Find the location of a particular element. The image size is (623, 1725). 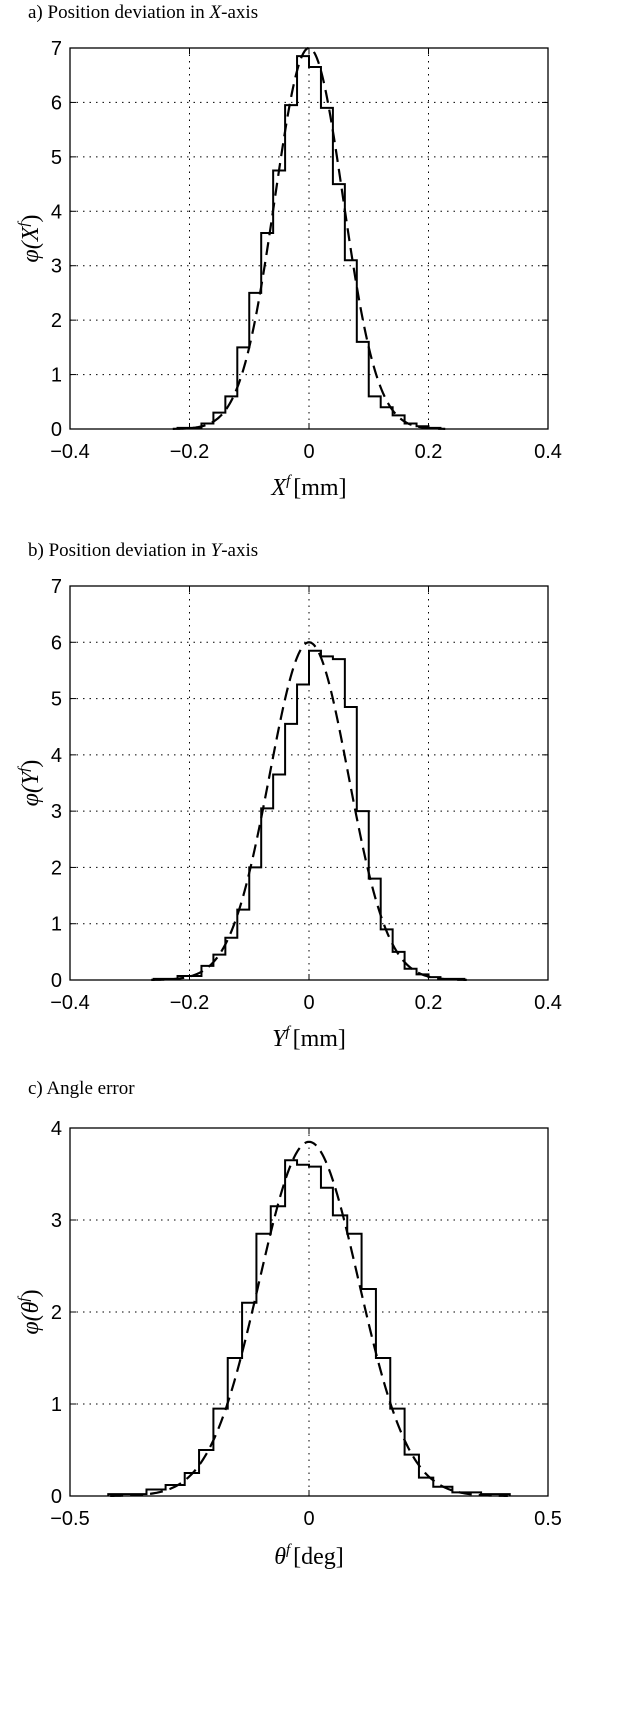

x-axis-label: Xf [mm] is located at coordinates (308, 487).